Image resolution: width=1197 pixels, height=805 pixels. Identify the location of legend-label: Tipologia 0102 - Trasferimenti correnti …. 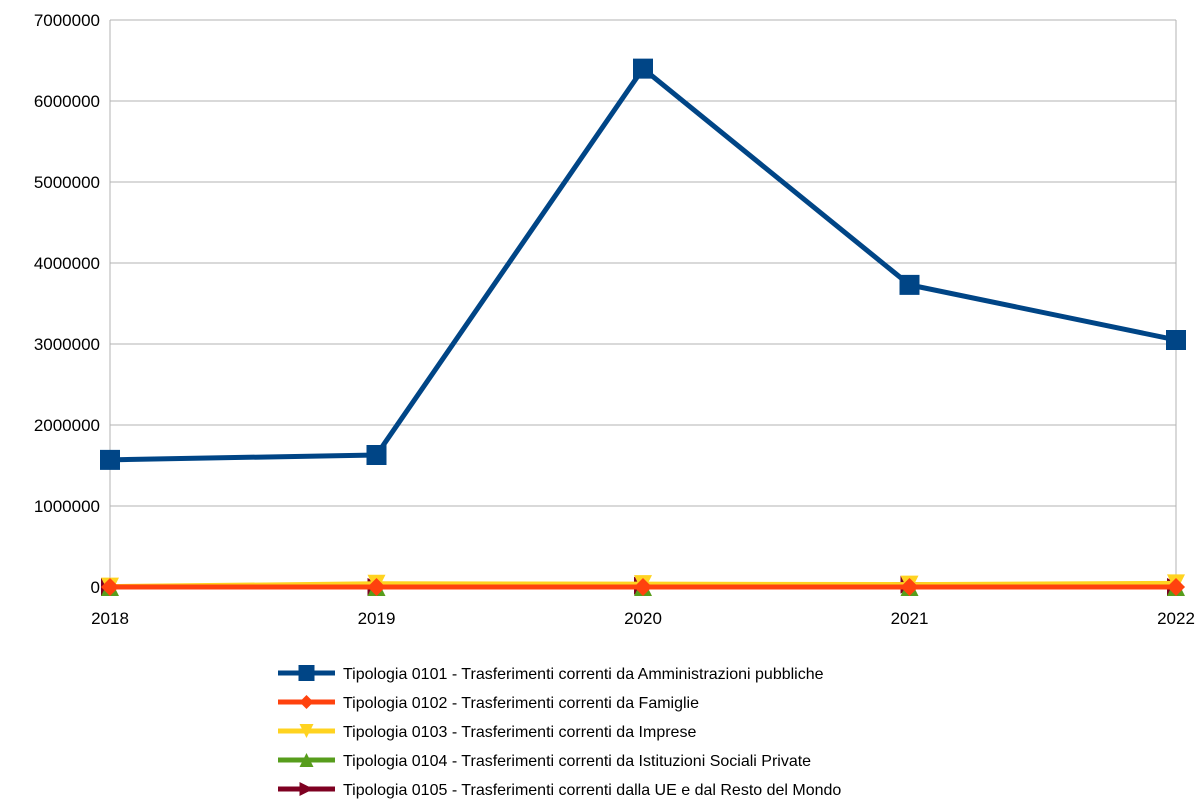
(521, 703).